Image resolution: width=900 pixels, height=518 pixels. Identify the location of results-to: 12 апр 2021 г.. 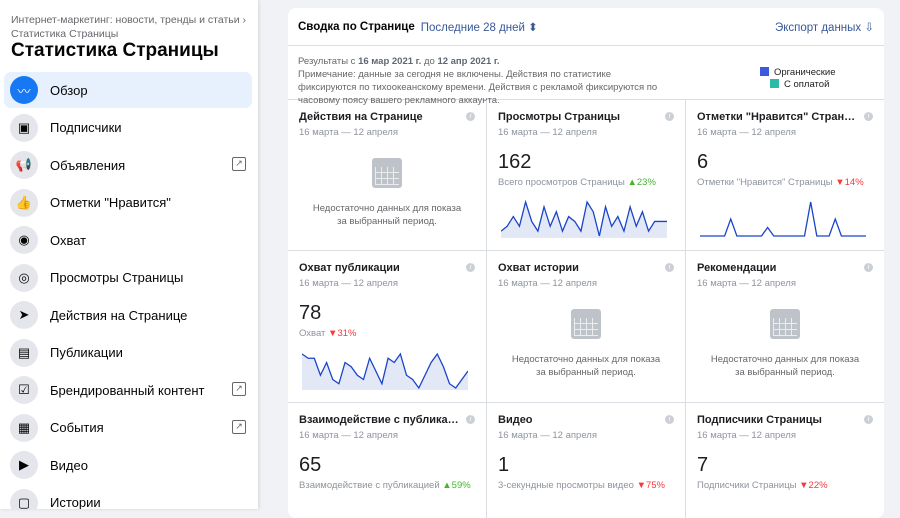
(468, 61).